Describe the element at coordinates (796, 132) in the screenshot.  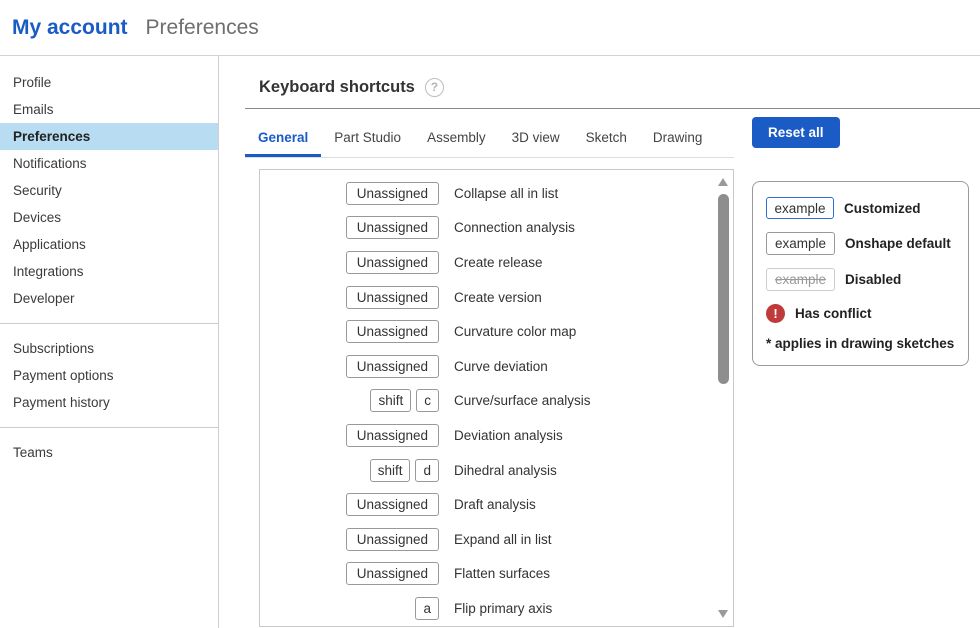
I see `reset-all-button: Reset all` at that location.